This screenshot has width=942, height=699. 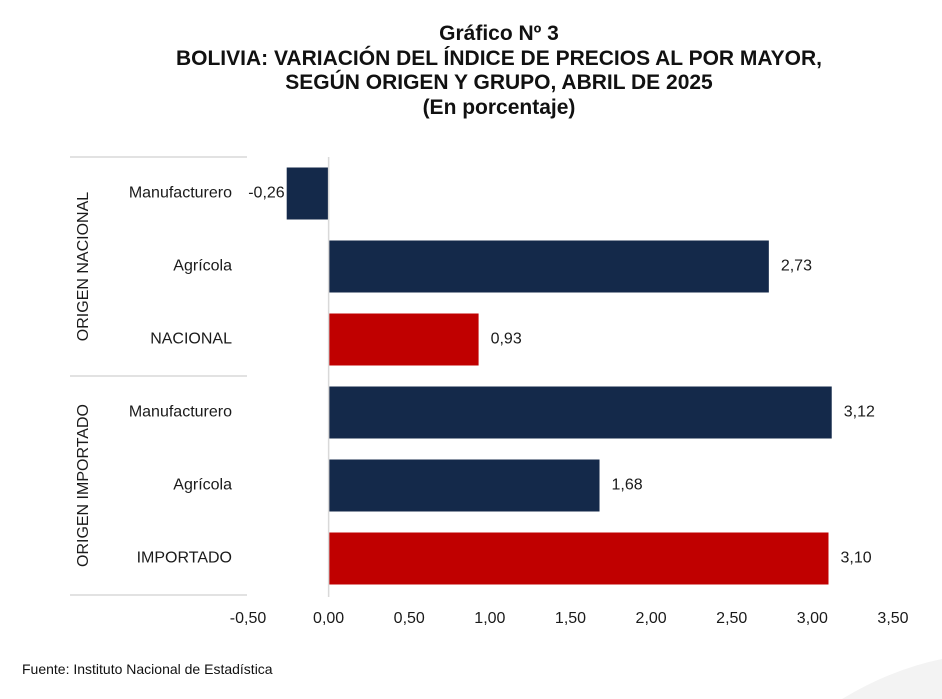 What do you see at coordinates (859, 412) in the screenshot?
I see `data-label: 3,12` at bounding box center [859, 412].